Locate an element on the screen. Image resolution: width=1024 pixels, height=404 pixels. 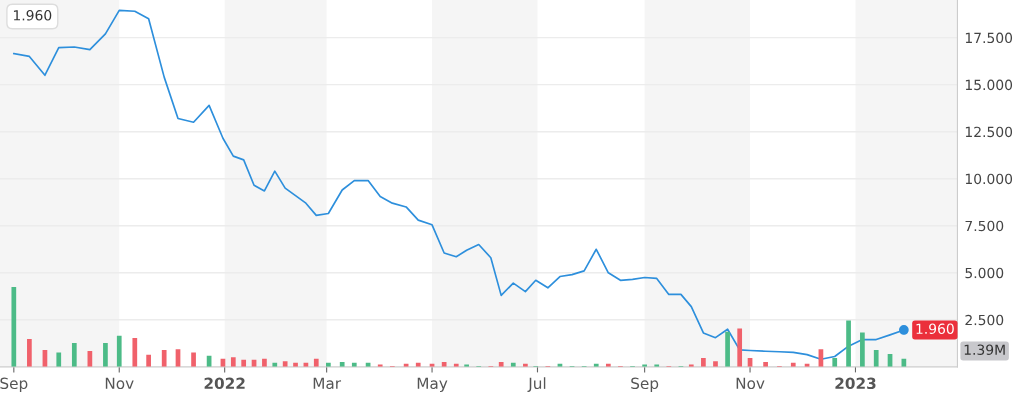
y-tick-label: 17.500 is located at coordinates (989, 38).